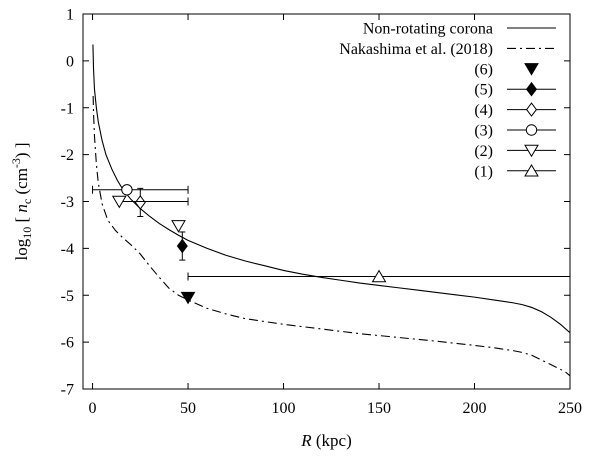  What do you see at coordinates (16, 163) in the screenshot?
I see `y-axis-unit-exp: -3` at bounding box center [16, 163].